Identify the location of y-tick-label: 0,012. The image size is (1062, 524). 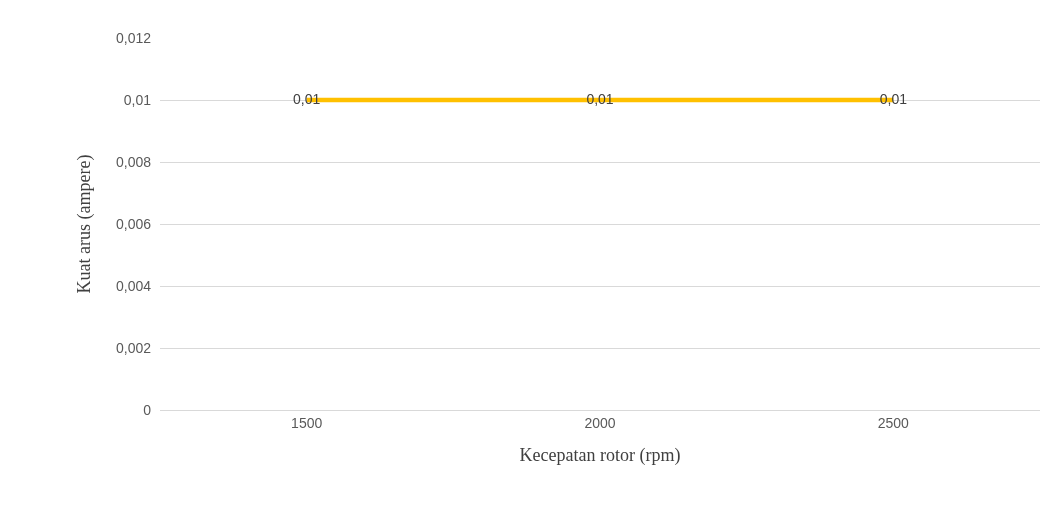
(133, 37).